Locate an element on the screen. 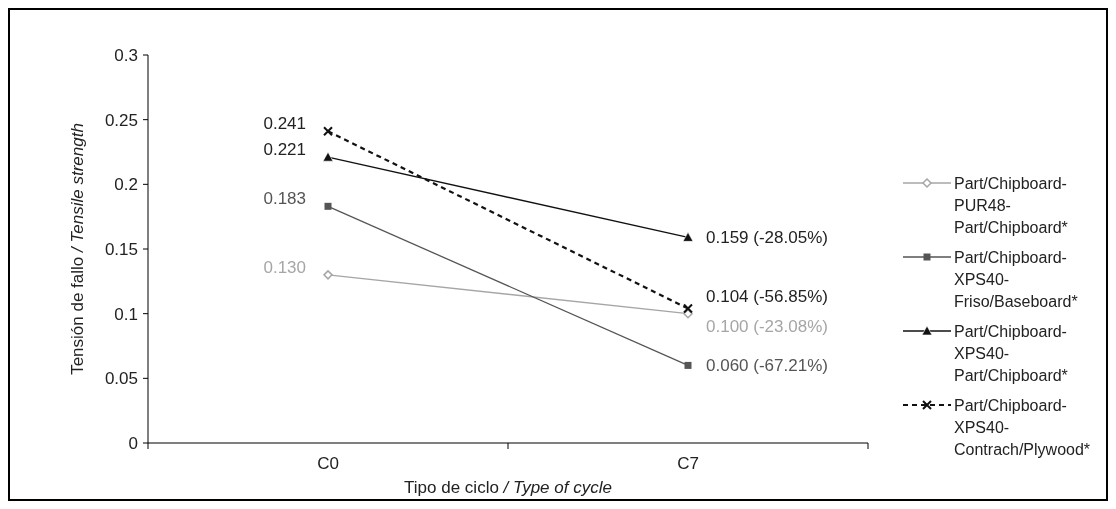 This screenshot has width=1116, height=509. data-label: 0.183 is located at coordinates (284, 199).